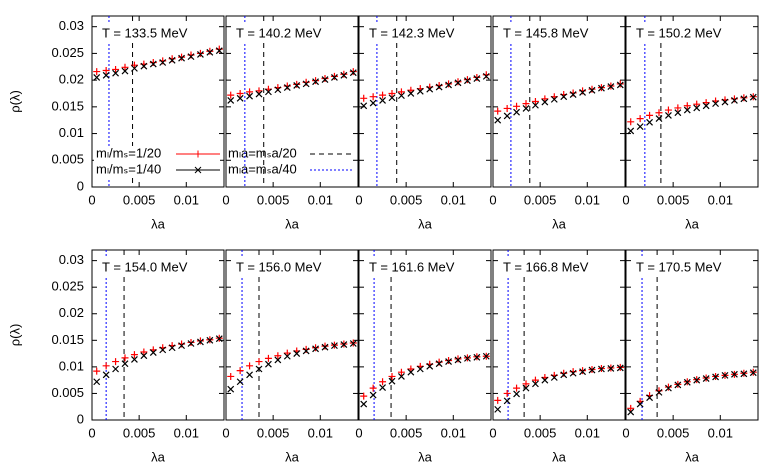 Image resolution: width=763 pixels, height=463 pixels. Describe the element at coordinates (679, 266) in the screenshot. I see `panel-title: T = 170.5 MeV` at that location.